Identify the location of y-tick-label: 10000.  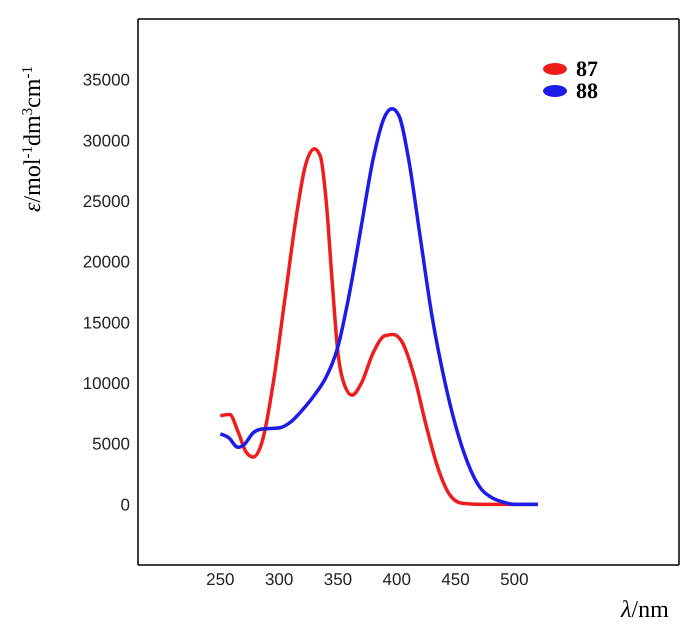
(106, 384).